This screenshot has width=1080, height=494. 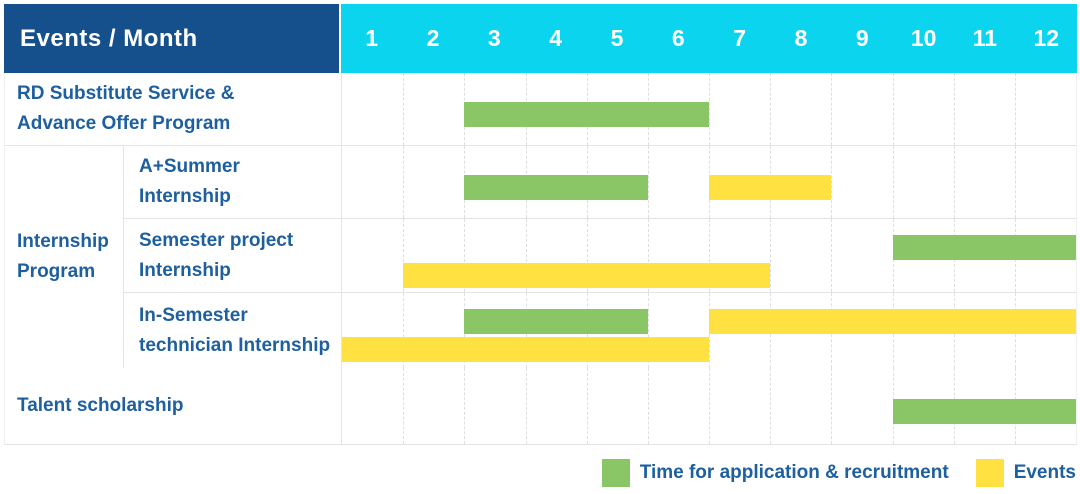 I want to click on month-label: 12, so click(x=1046, y=38).